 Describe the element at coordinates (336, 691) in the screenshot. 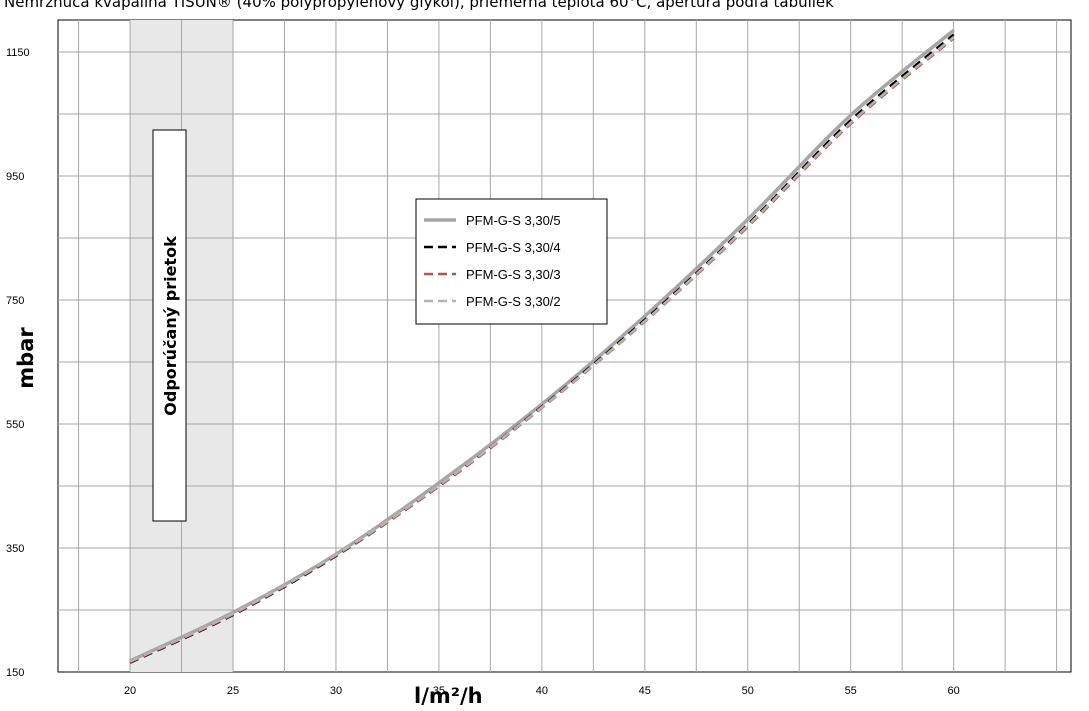

I see `x-tick-label: 30` at that location.